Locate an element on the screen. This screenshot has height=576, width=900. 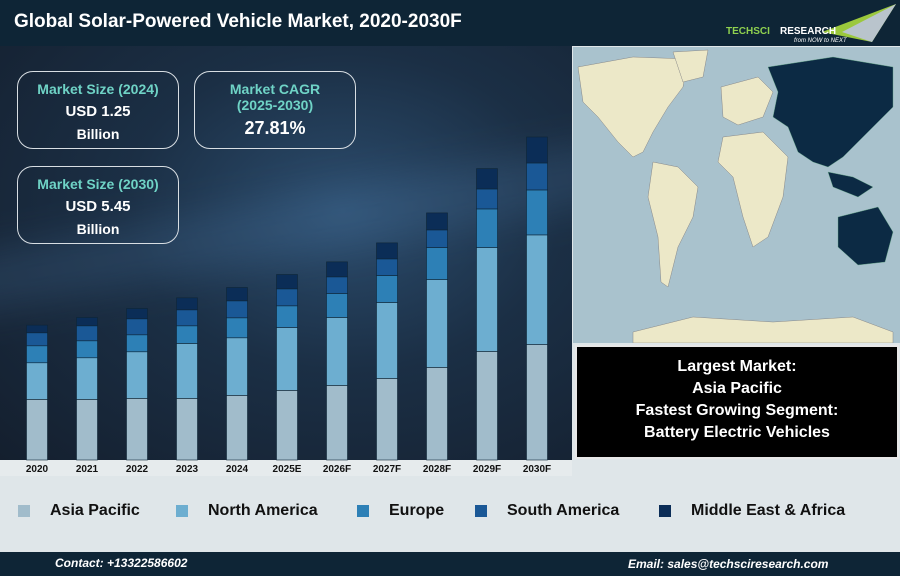
bar-south-america-2025E is located at coordinates (287, 297).